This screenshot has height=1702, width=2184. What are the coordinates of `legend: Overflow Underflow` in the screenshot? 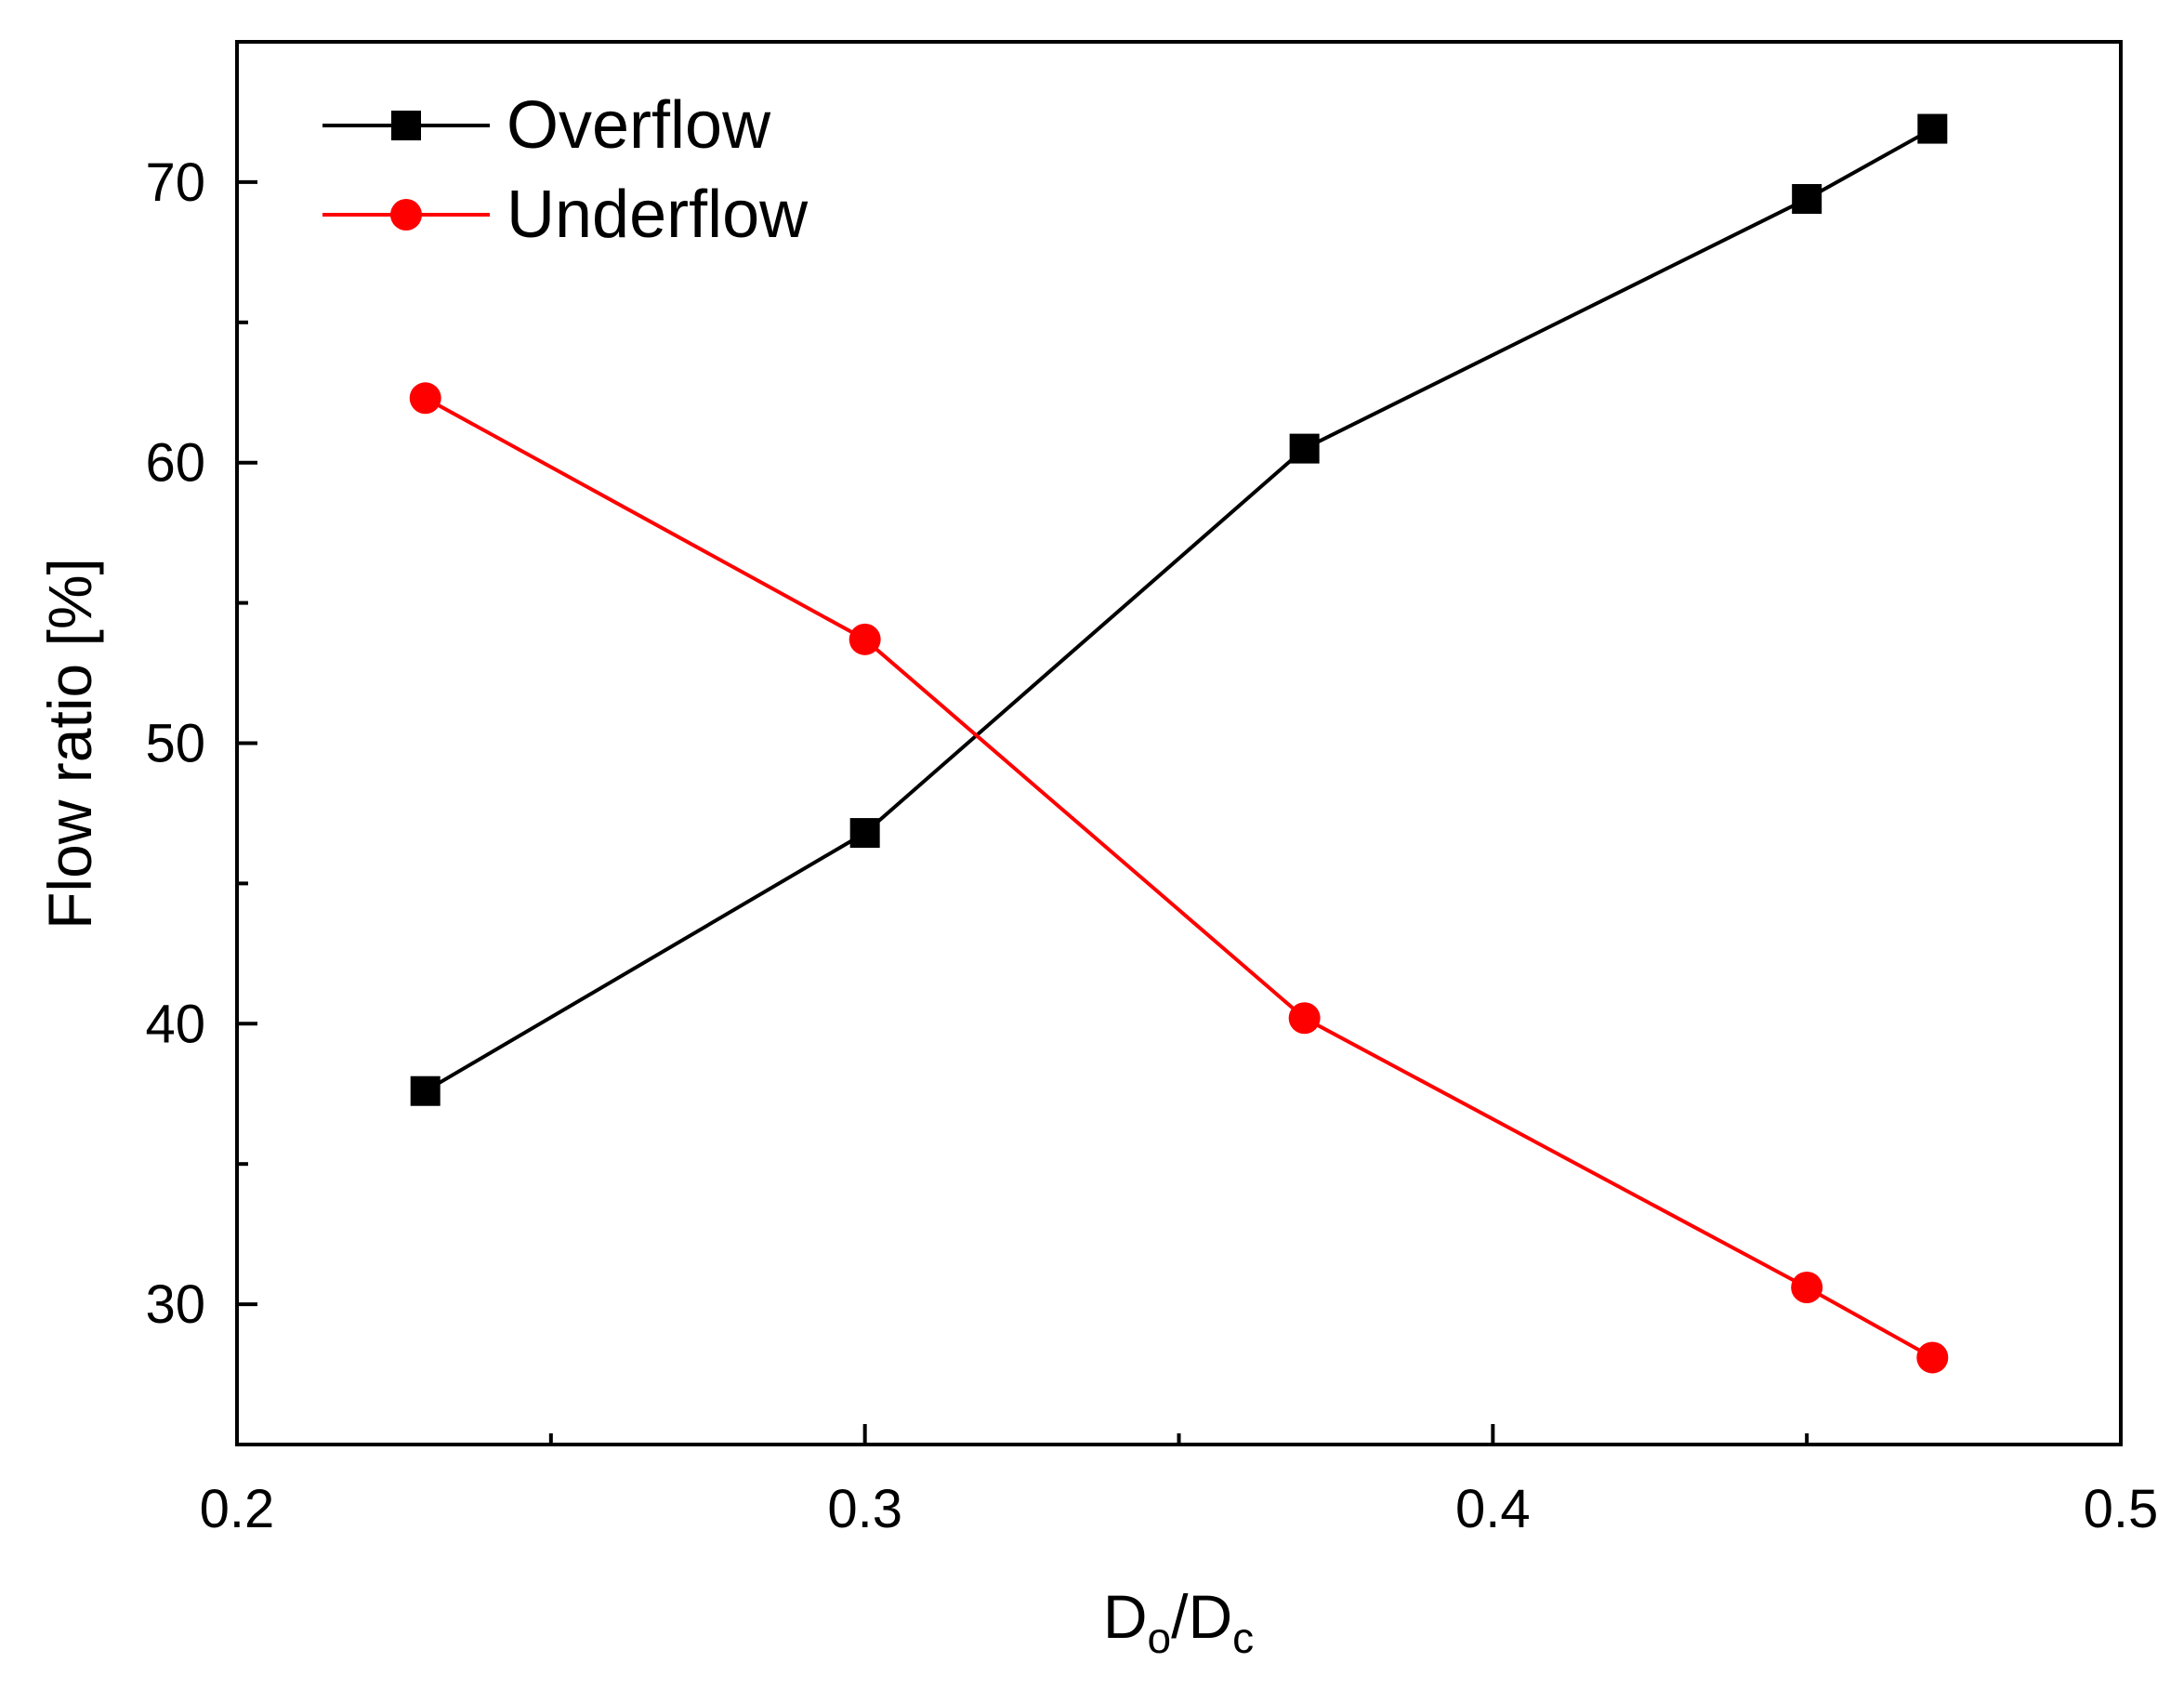 It's located at (565, 170).